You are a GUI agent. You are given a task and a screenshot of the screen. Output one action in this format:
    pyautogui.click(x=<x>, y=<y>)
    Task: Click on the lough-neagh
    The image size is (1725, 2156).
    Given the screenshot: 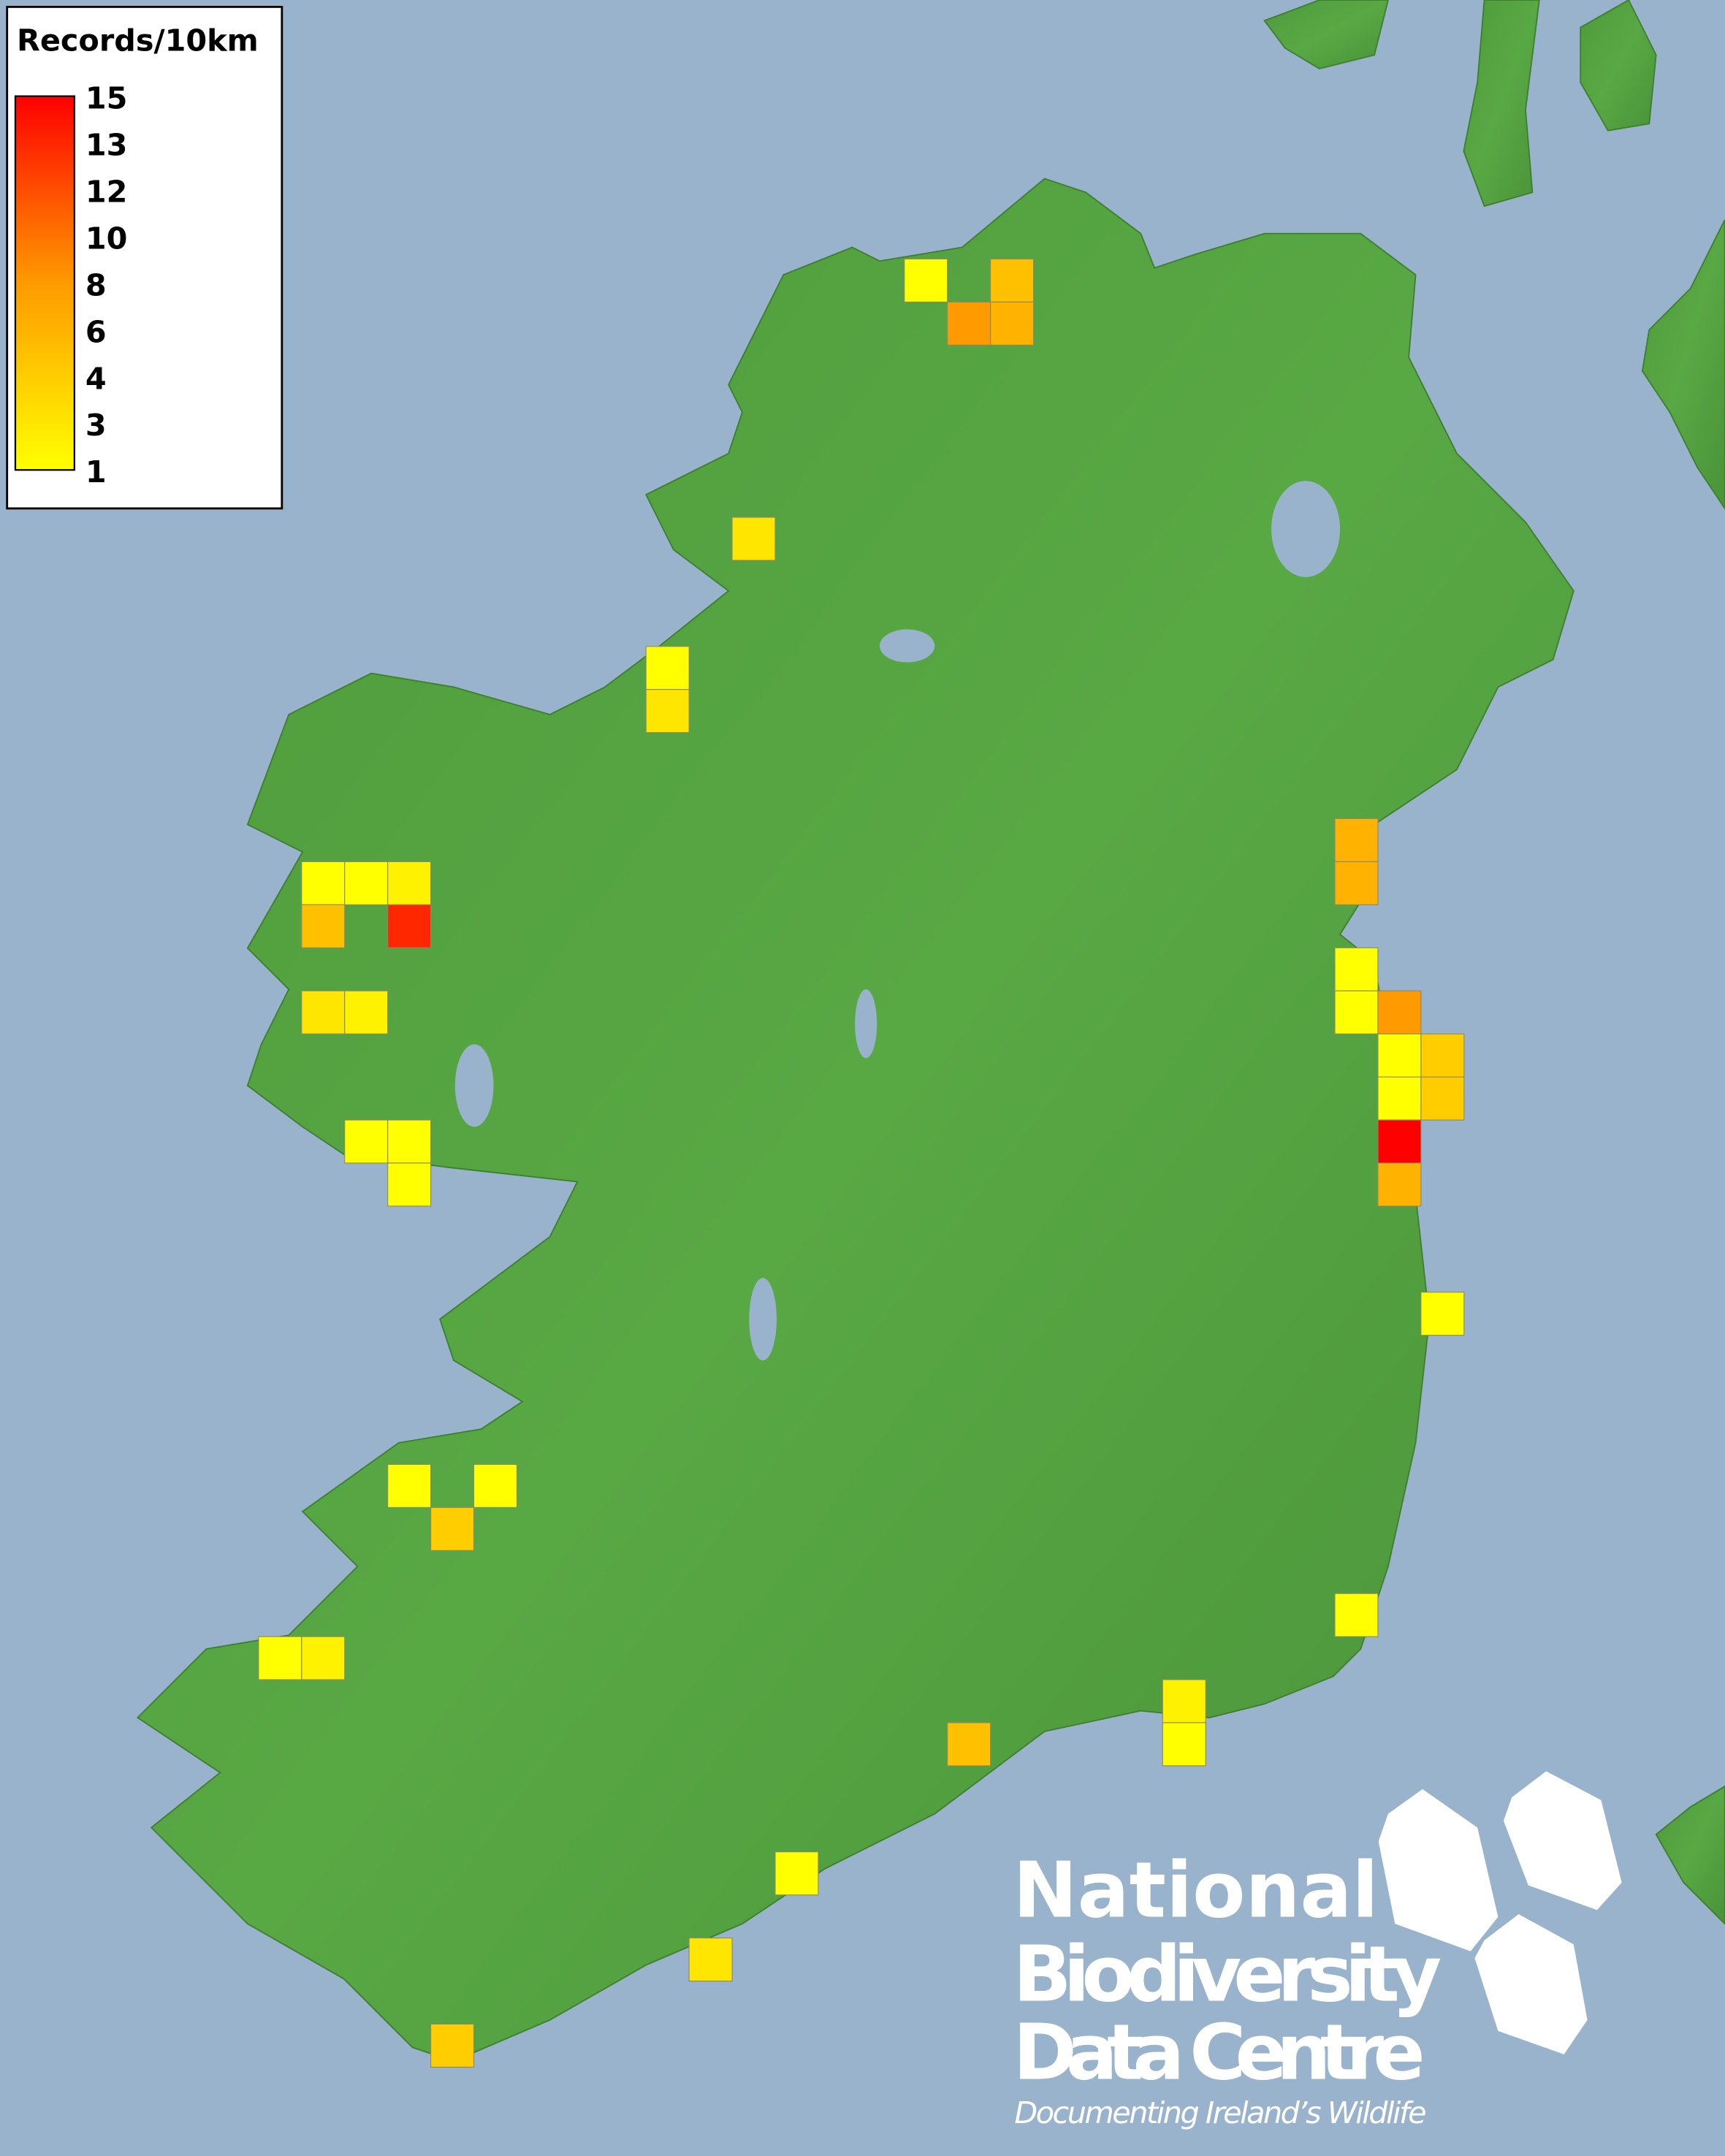 What is the action you would take?
    pyautogui.click(x=1306, y=529)
    